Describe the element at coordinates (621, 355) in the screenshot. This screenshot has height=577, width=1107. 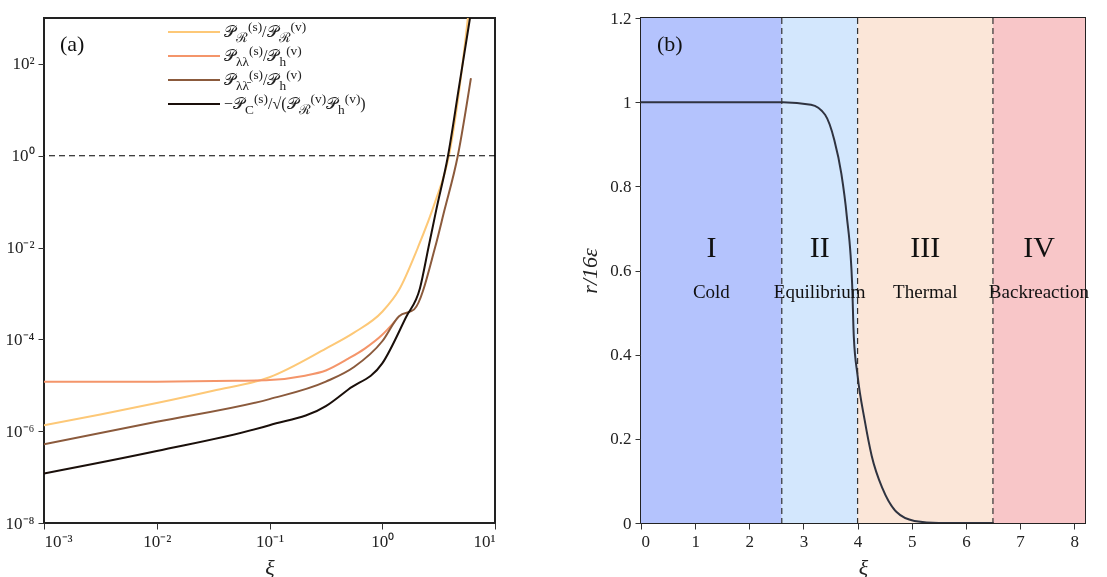
I see `y-tick-label: 0.4` at that location.